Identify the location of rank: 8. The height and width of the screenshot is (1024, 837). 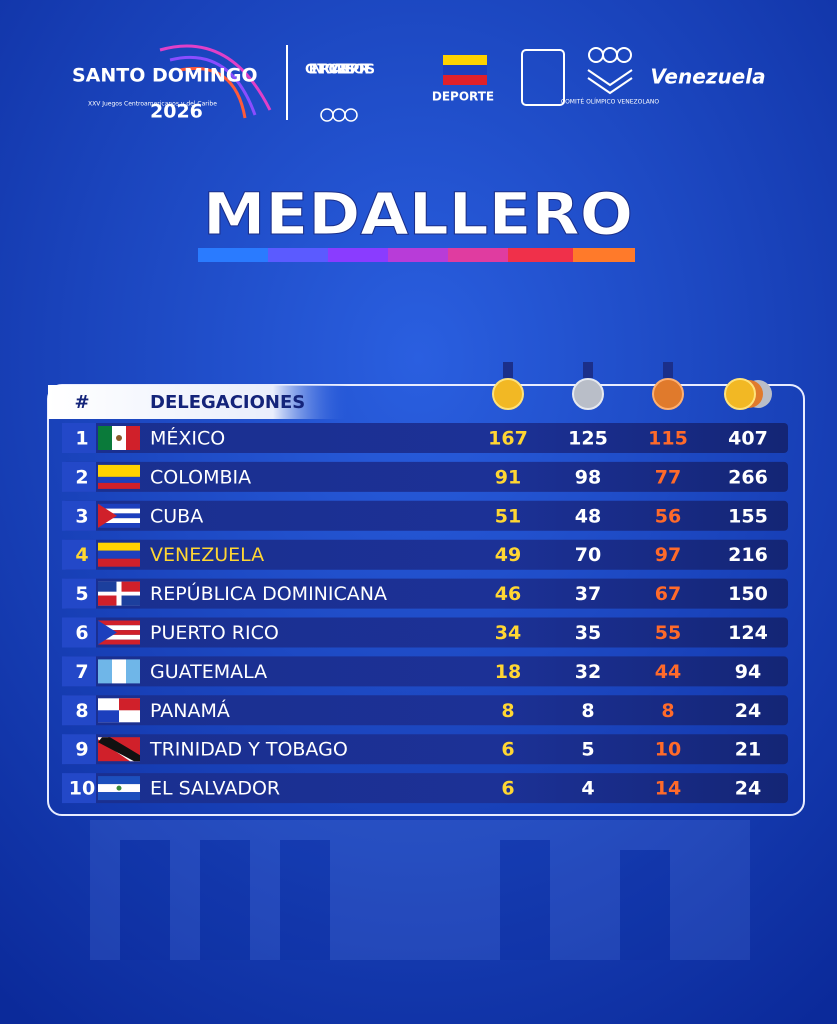
(81, 711).